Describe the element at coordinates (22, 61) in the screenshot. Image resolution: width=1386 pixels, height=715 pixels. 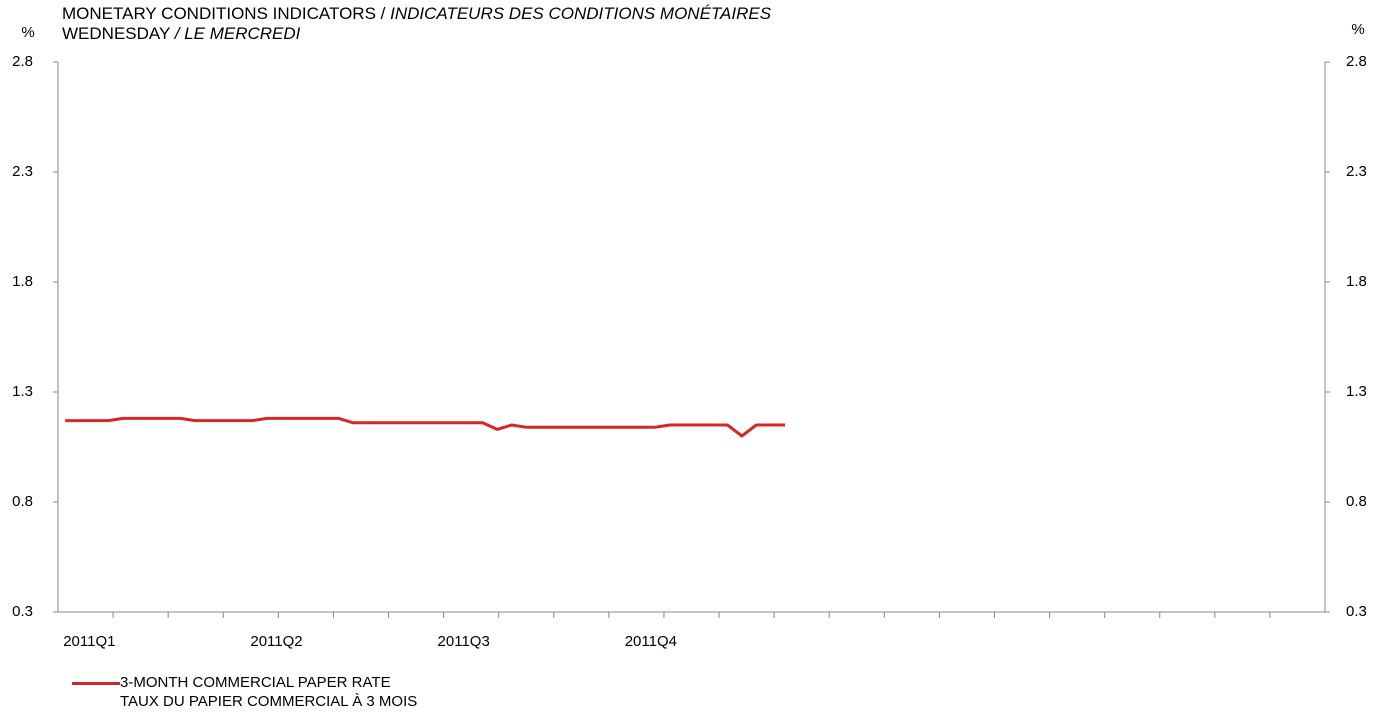
I see `y-tick-label: 2.8` at that location.